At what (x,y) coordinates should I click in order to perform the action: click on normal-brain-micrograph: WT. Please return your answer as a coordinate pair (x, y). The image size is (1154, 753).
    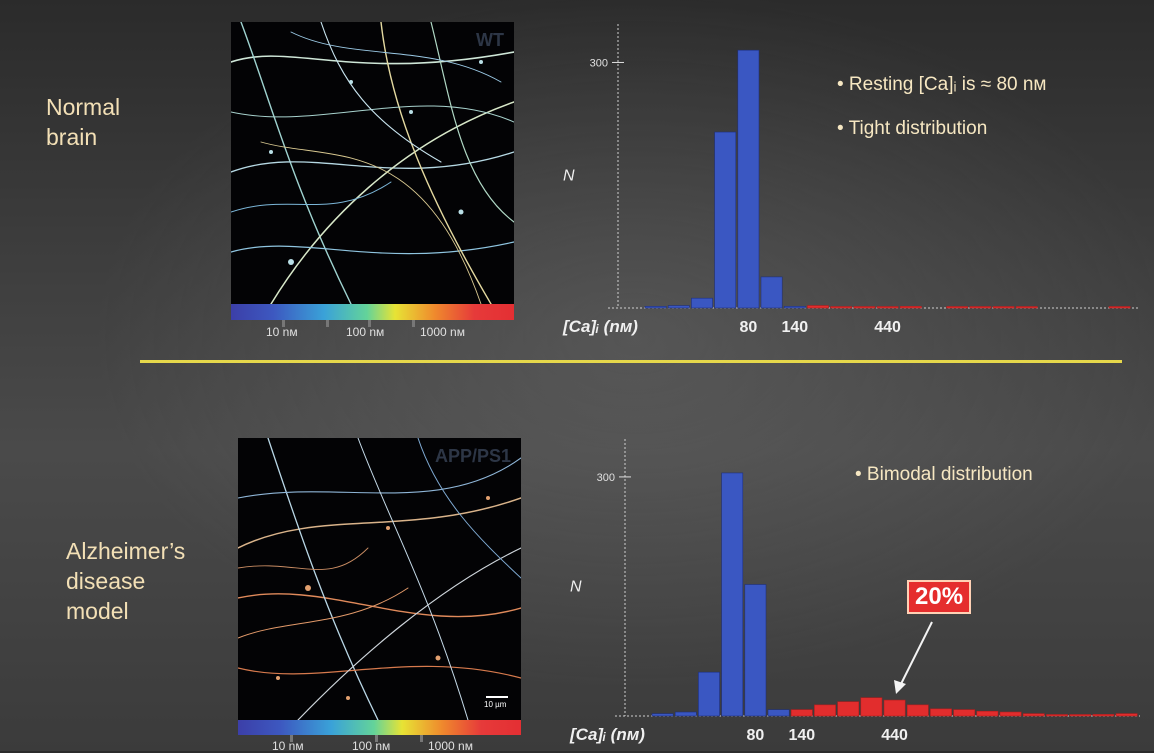
    Looking at the image, I should click on (372, 163).